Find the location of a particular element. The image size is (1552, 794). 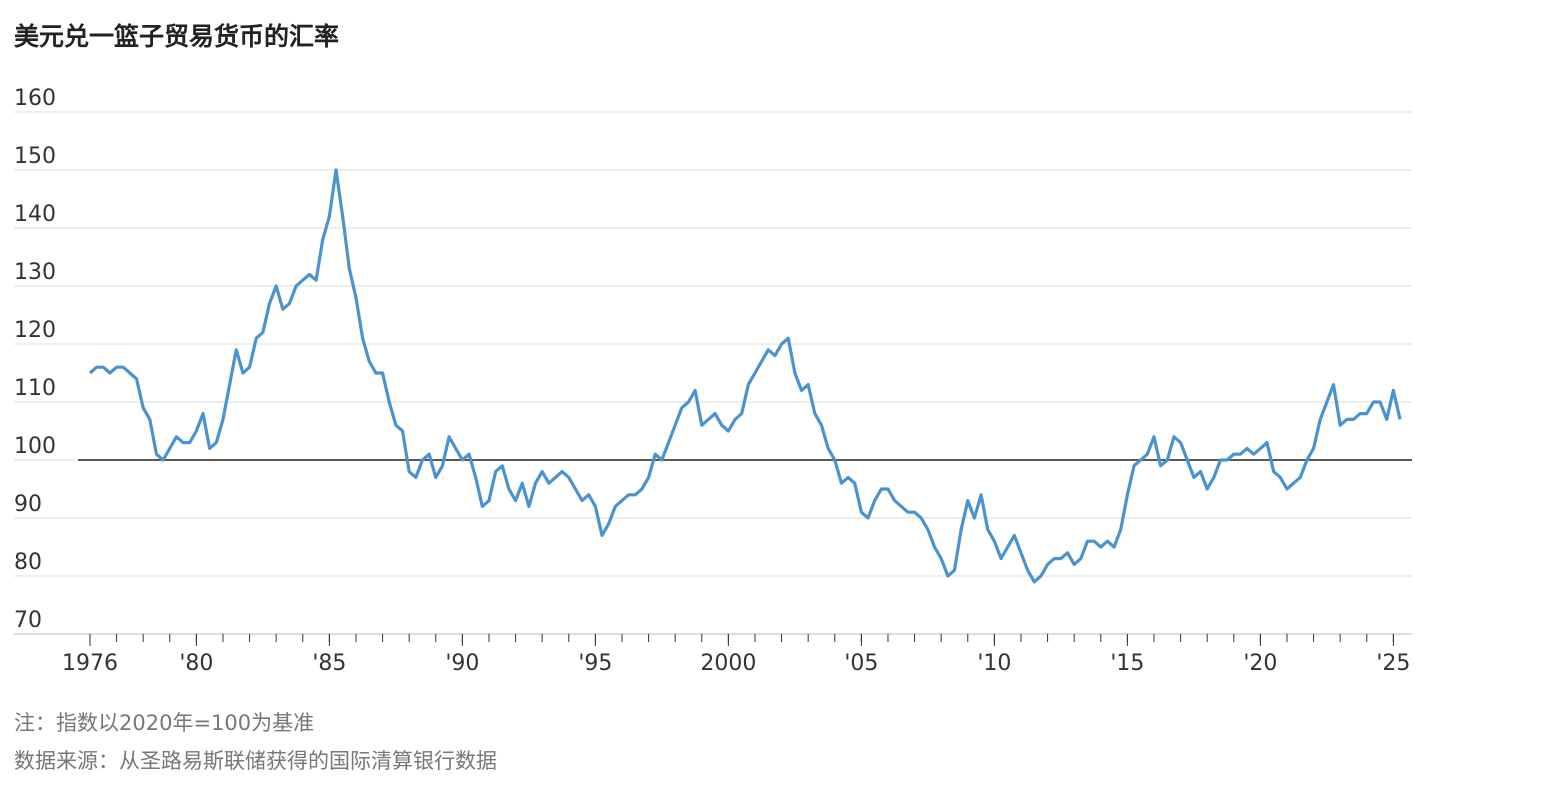

x-tick-label: '15 is located at coordinates (1127, 663).